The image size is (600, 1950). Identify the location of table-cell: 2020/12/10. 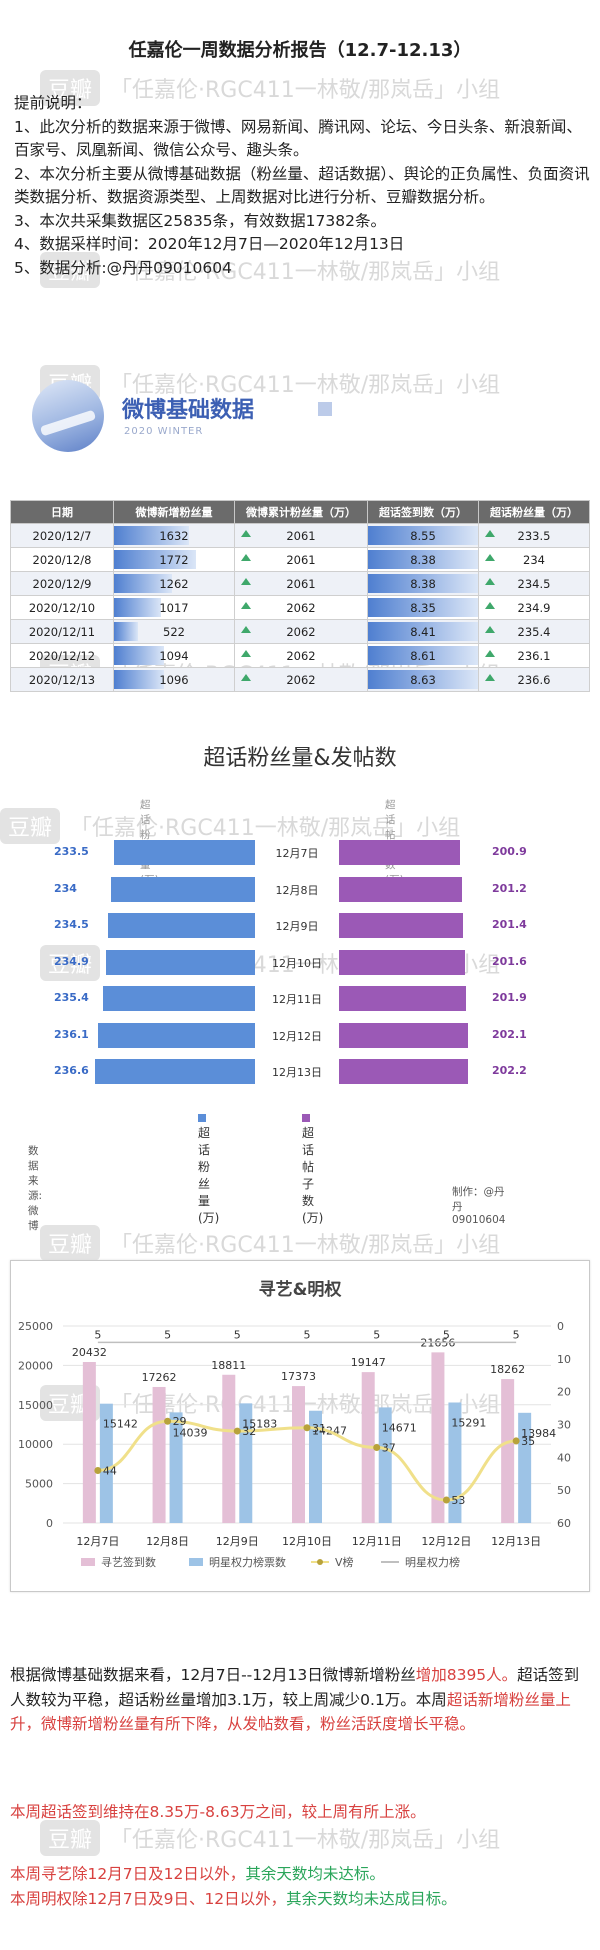
(62, 607).